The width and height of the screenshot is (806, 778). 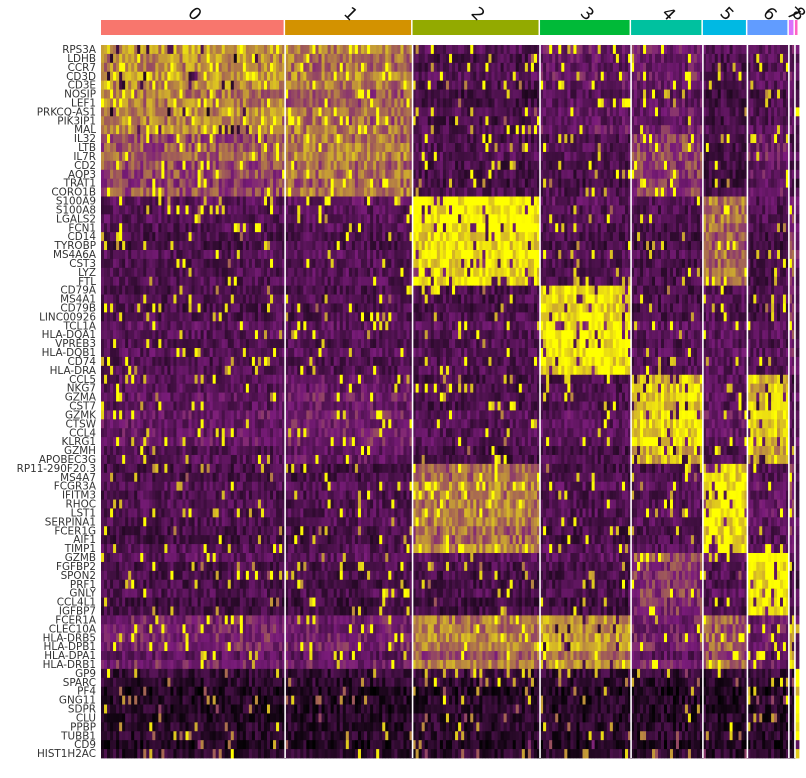 I want to click on heatmap-row-CD3E, so click(x=450, y=85).